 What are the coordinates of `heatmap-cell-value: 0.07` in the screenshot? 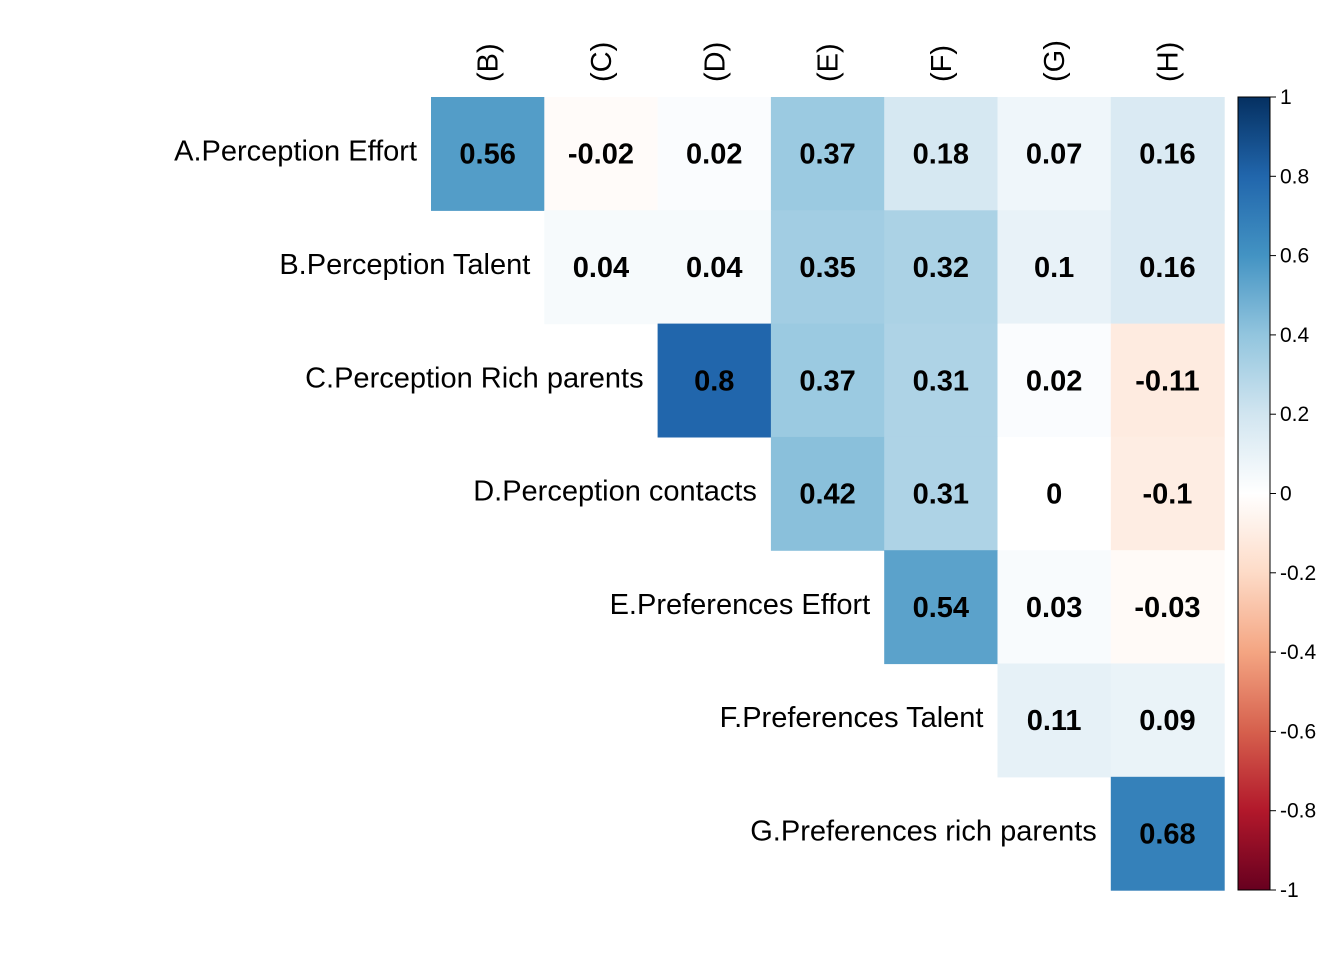 It's located at (1054, 155).